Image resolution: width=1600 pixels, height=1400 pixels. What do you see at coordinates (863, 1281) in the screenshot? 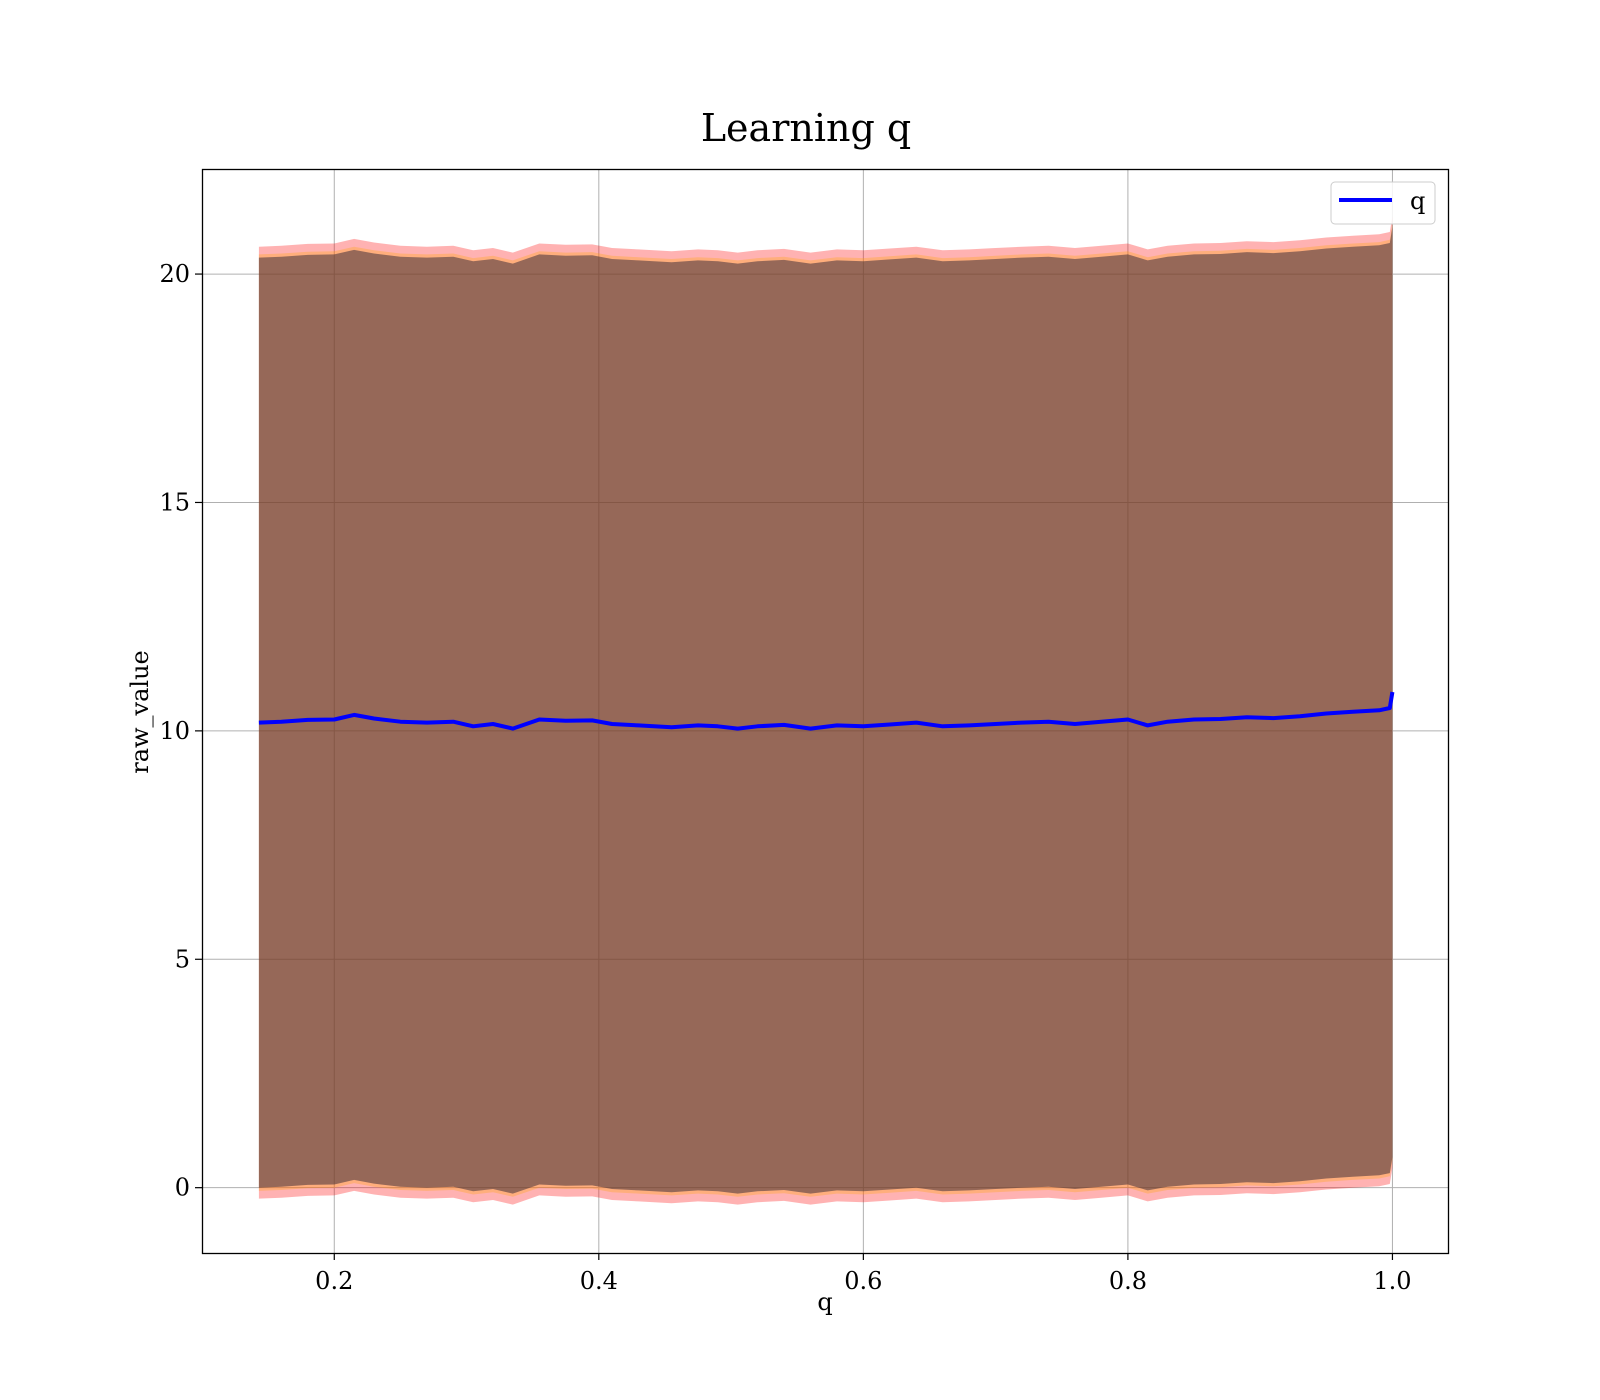
I see `x-tick-label-2: 0.6` at bounding box center [863, 1281].